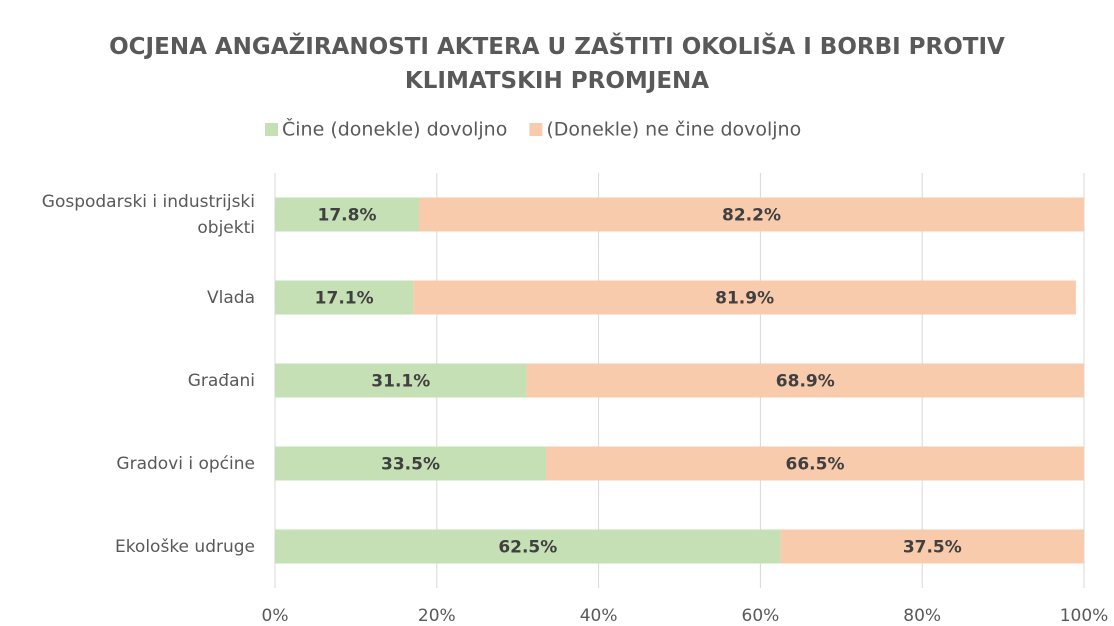  What do you see at coordinates (185, 463) in the screenshot?
I see `y-tick-label: Gradovi i općine` at bounding box center [185, 463].